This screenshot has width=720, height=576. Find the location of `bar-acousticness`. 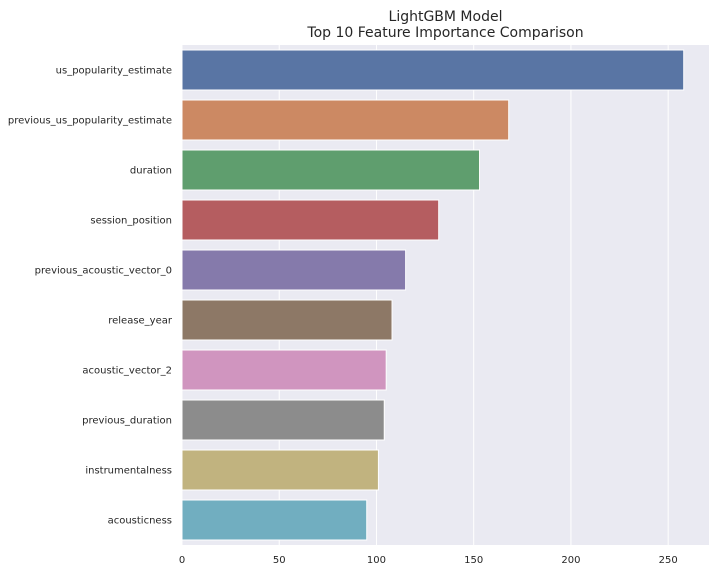

bar-acousticness is located at coordinates (274, 520).